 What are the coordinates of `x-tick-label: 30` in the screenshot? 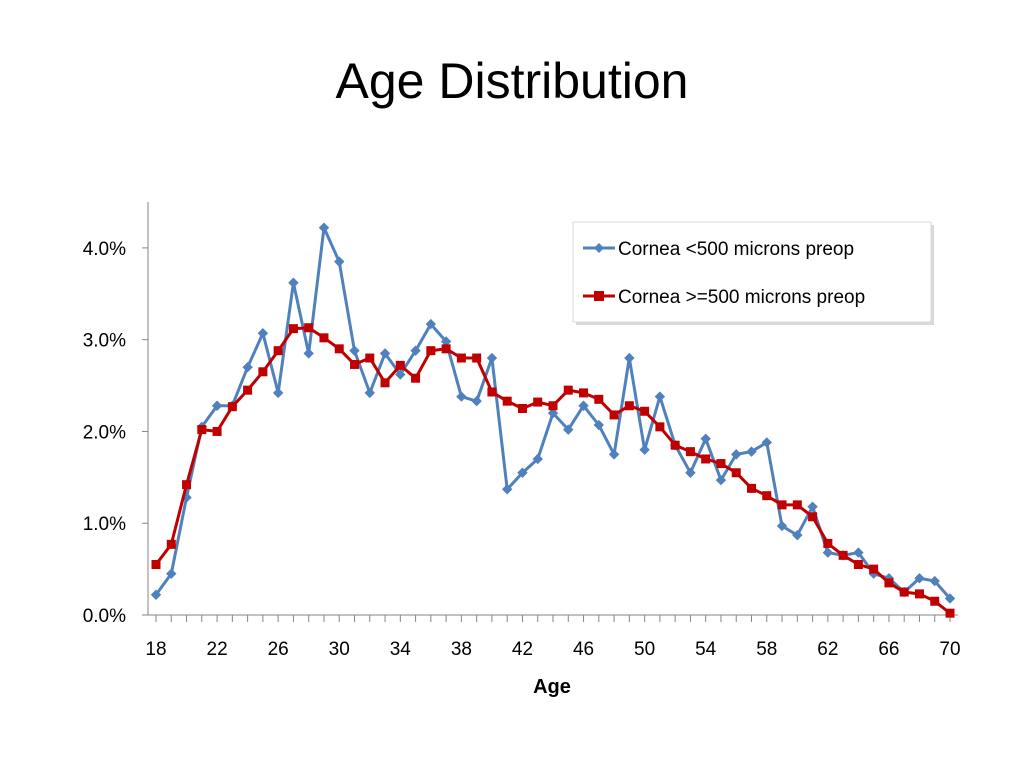 It's located at (339, 649).